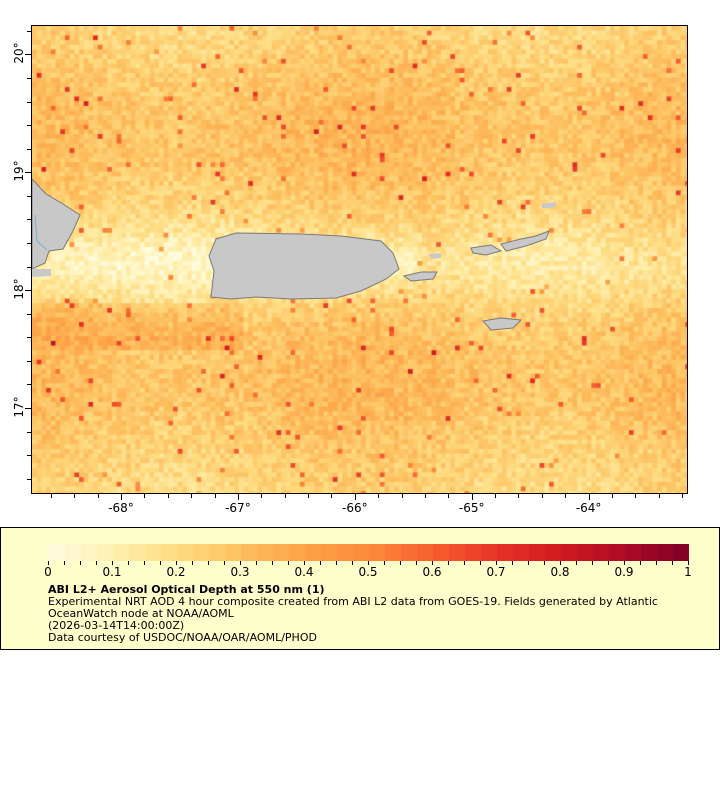 This screenshot has width=720, height=800. What do you see at coordinates (176, 572) in the screenshot?
I see `colorbar-tick-label: 0.2` at bounding box center [176, 572].